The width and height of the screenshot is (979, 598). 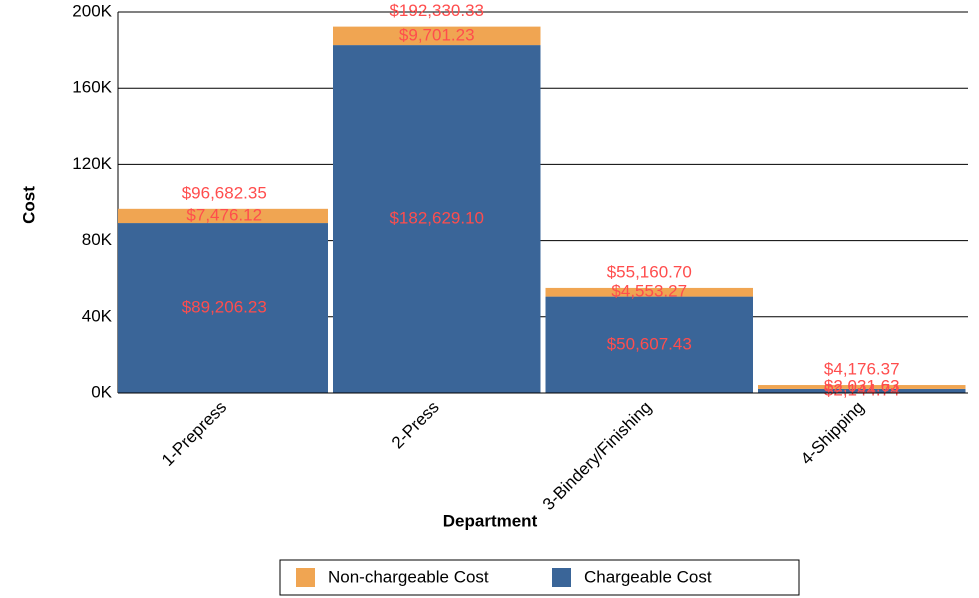 I want to click on legend-label: Non-chargeable Cost, so click(x=408, y=576).